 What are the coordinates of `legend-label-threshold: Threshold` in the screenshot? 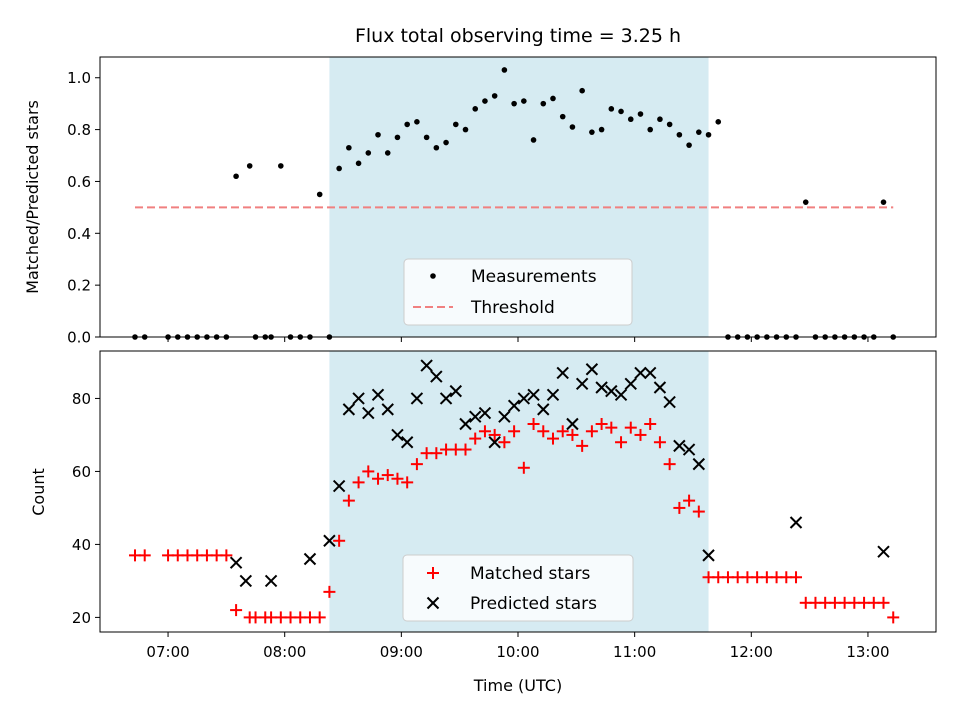 It's located at (512, 308).